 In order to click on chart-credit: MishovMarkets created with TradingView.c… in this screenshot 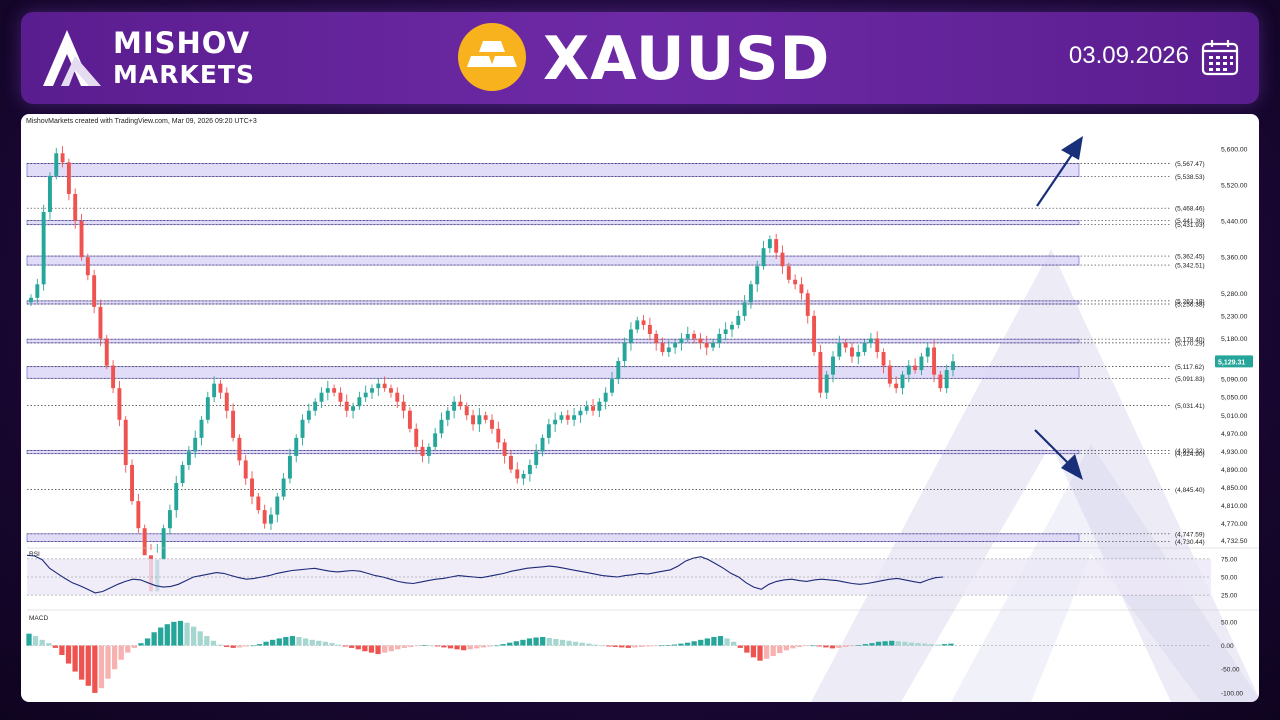, I will do `click(141, 121)`.